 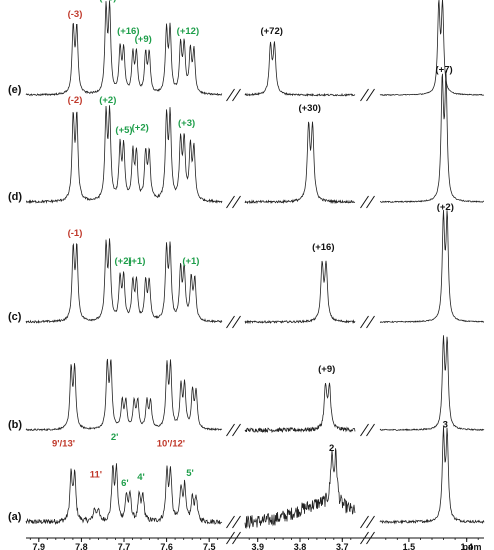 I want to click on x-axis-ticks: 7.9 7.8 7.7 7.6 7.5 3.9 3.8 3.7 1.5 1.4, so click(x=254, y=544).